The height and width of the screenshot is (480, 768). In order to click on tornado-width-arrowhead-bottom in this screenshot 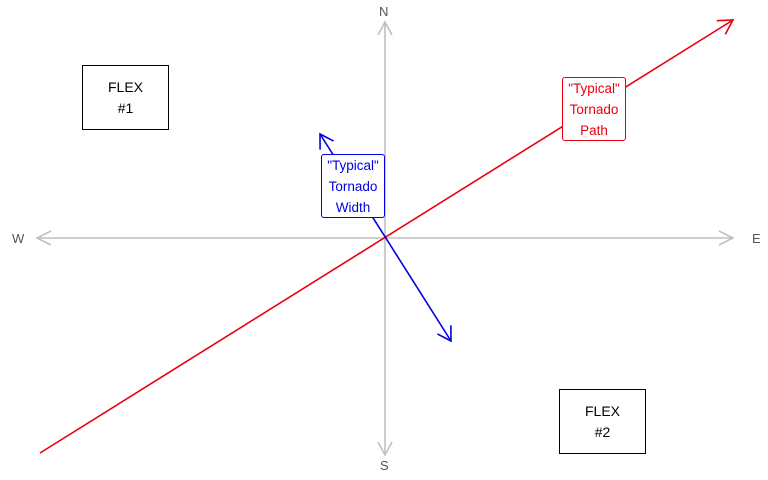, I will do `click(444, 334)`.